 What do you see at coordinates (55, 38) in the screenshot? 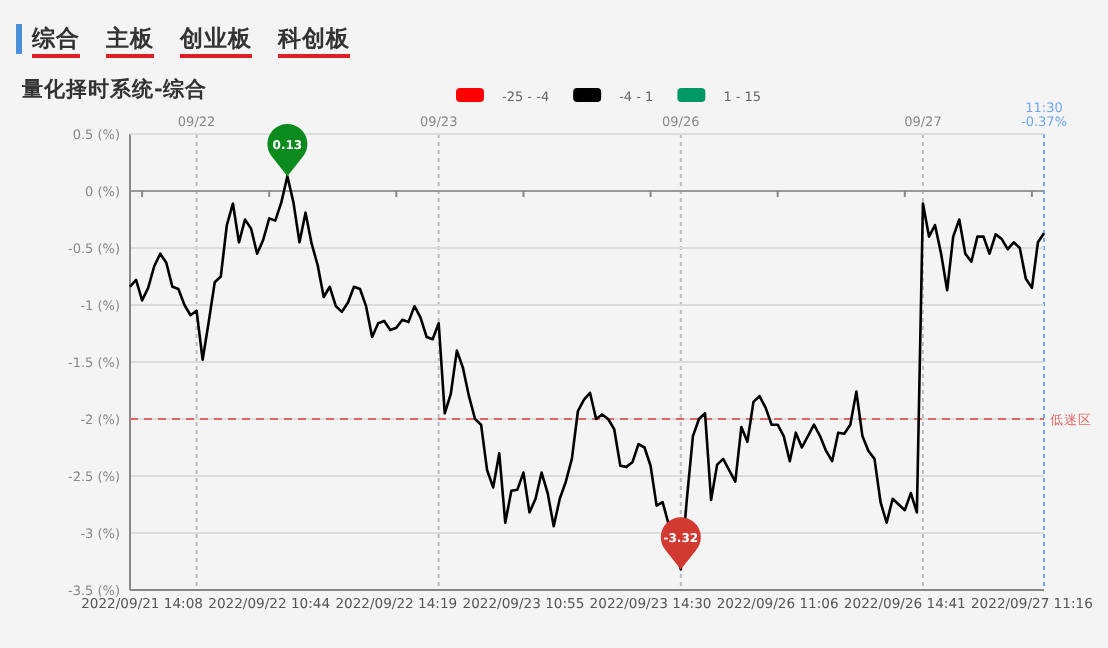
I see `text: 综合` at bounding box center [55, 38].